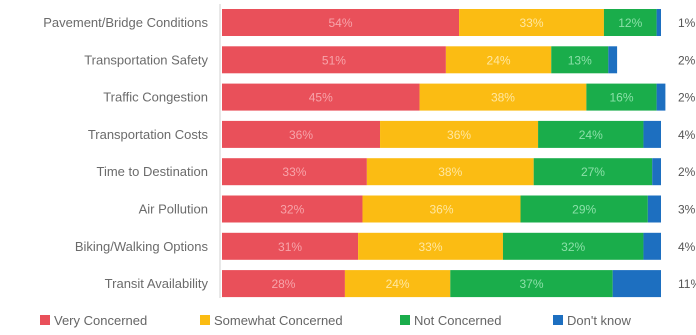 This screenshot has height=335, width=696. Describe the element at coordinates (100, 320) in the screenshot. I see `legend-label: Very Concerned` at that location.